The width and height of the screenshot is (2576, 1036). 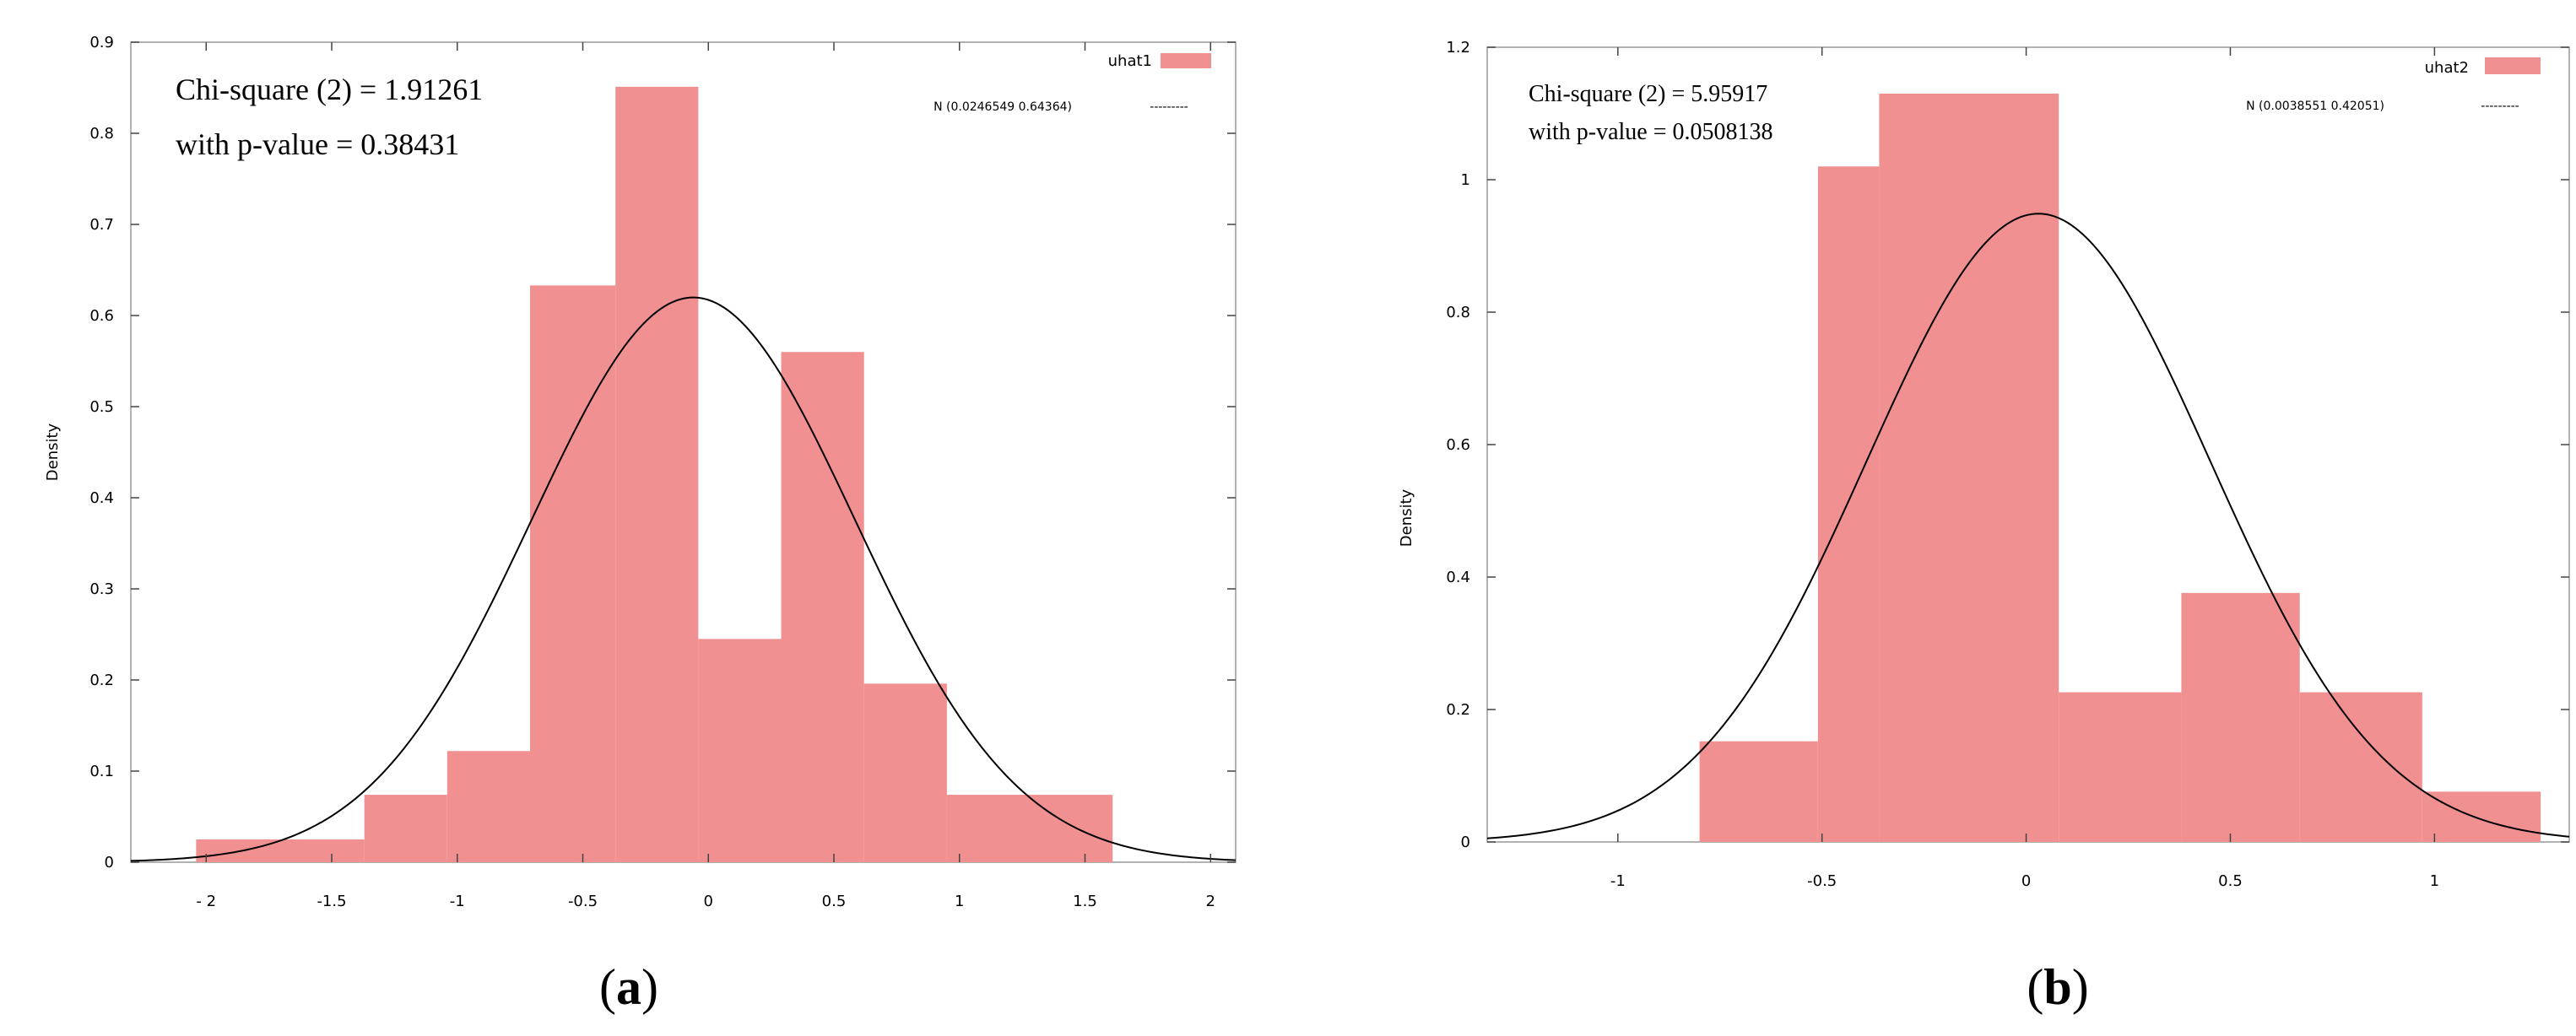 I want to click on panel-b-x-tick-label: -0.5, so click(x=1822, y=881).